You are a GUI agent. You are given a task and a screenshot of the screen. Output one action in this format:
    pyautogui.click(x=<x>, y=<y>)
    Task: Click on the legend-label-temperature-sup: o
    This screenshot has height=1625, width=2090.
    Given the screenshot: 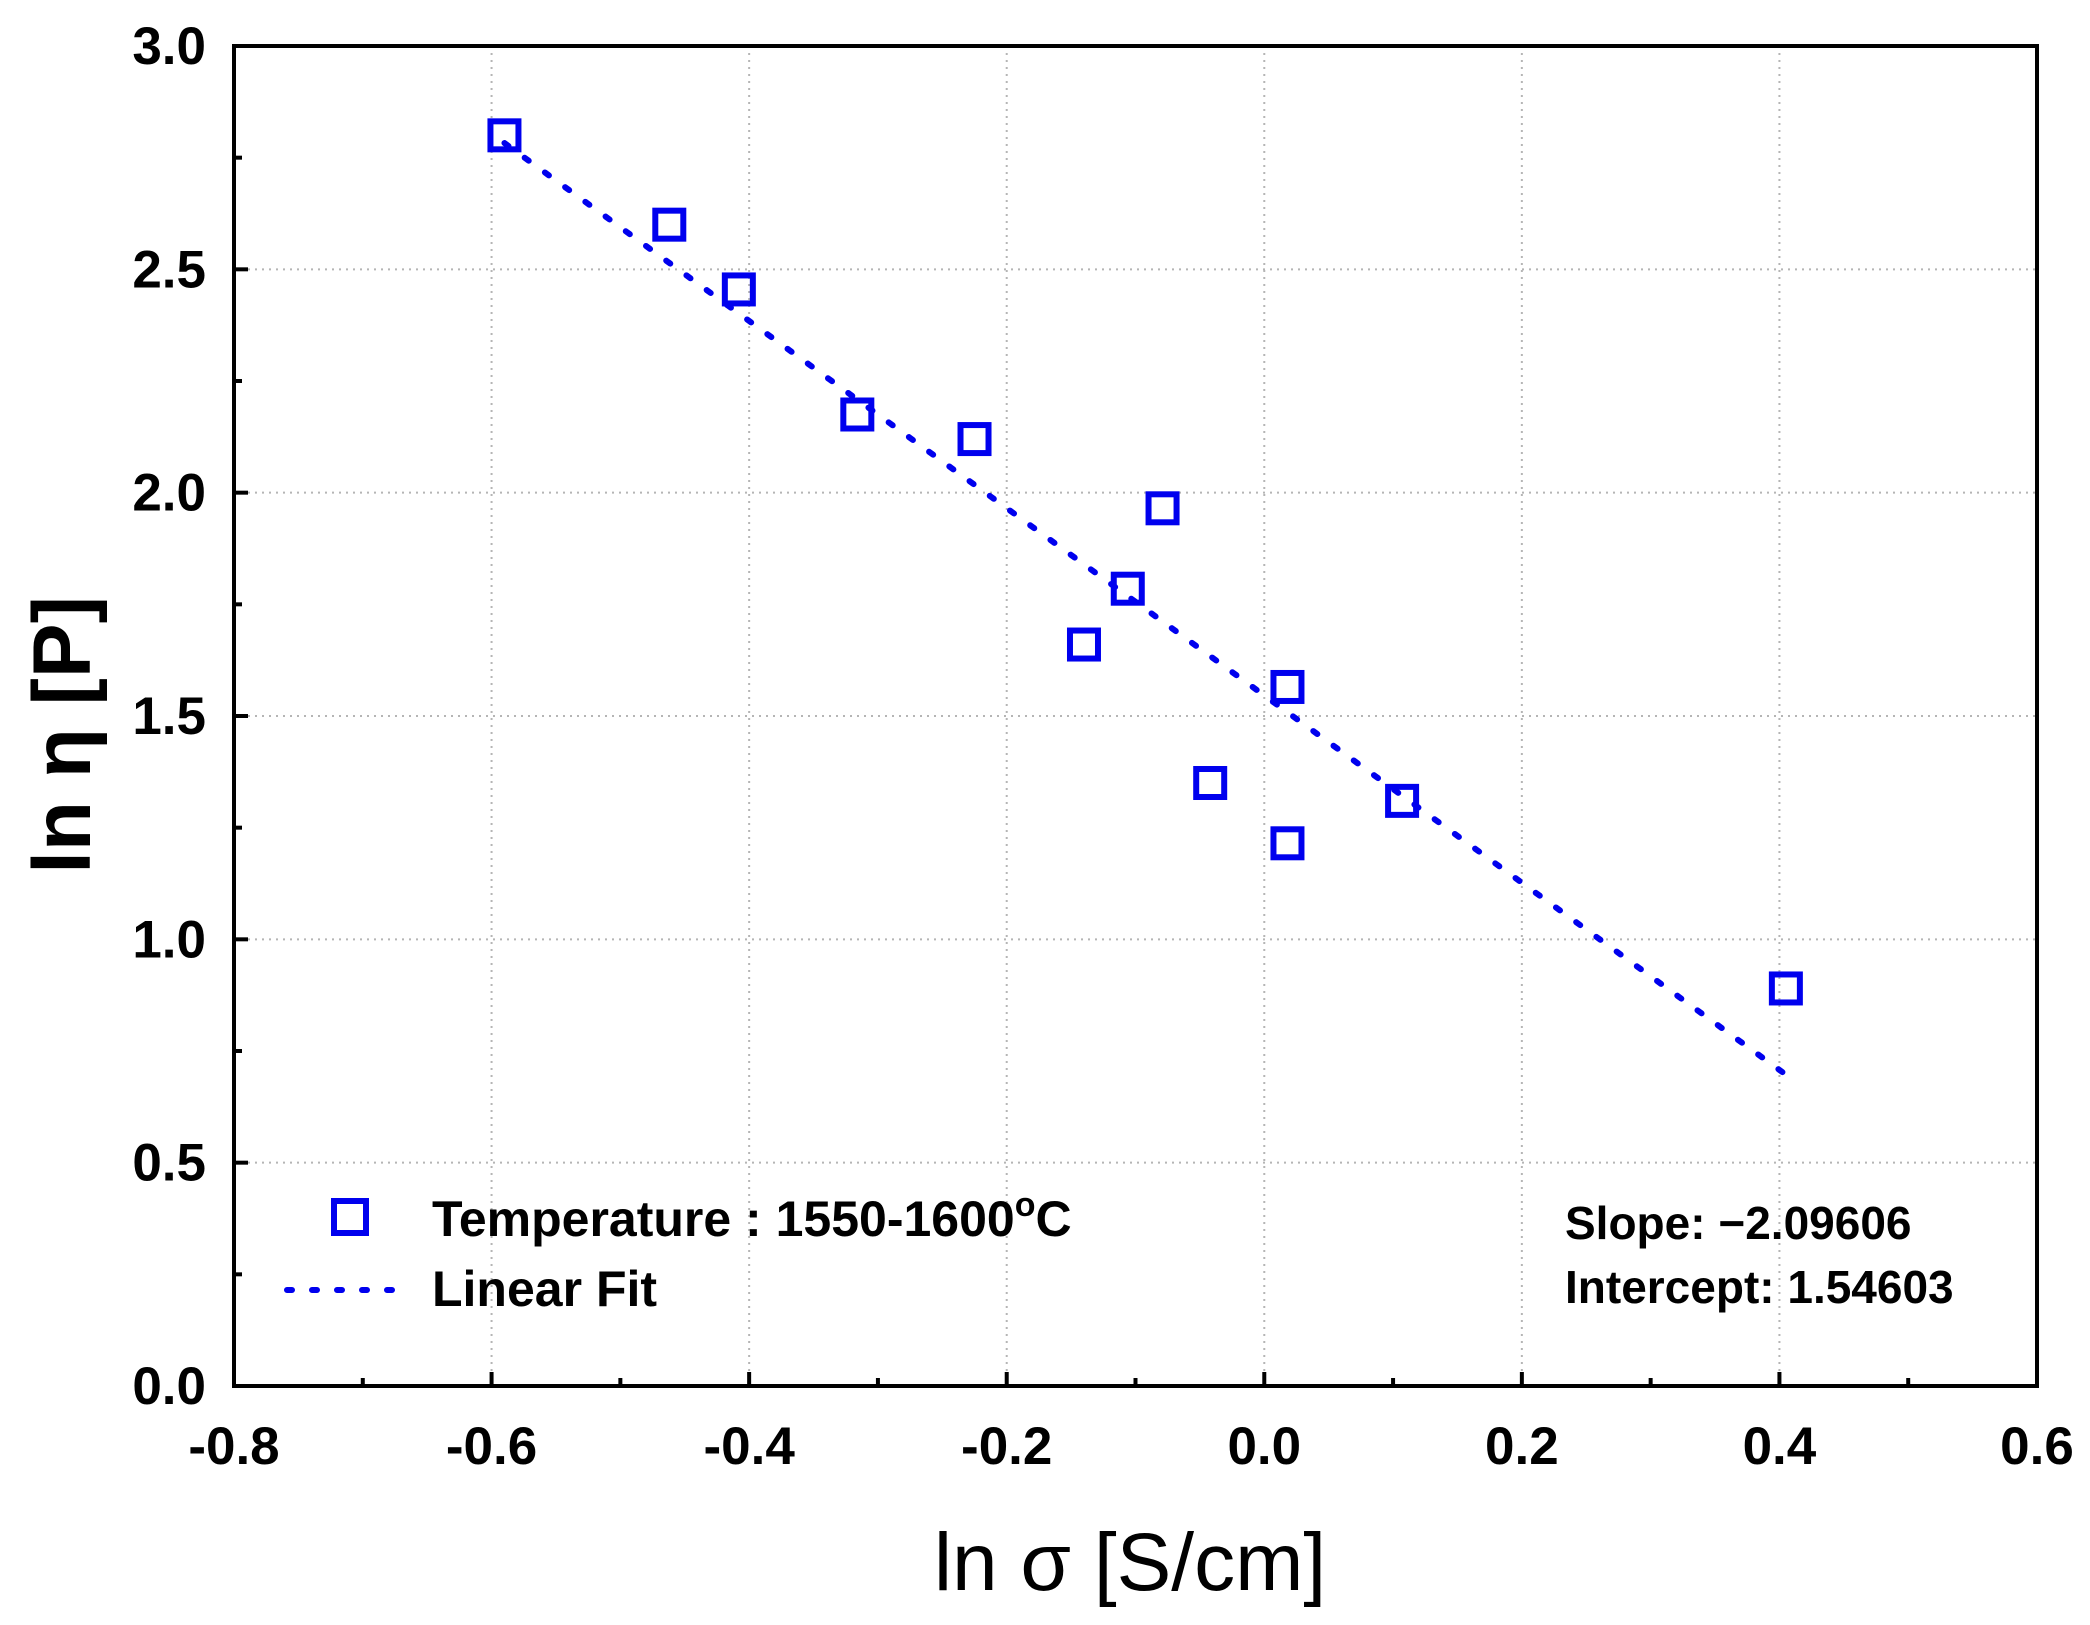 What is the action you would take?
    pyautogui.click(x=1025, y=1205)
    